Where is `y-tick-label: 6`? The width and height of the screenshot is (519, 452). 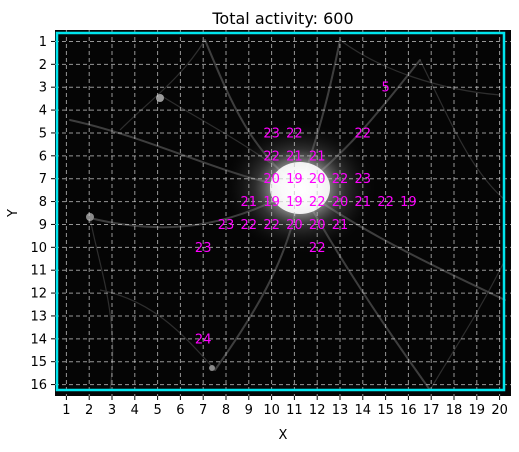
y-tick-label: 6 is located at coordinates (43, 156).